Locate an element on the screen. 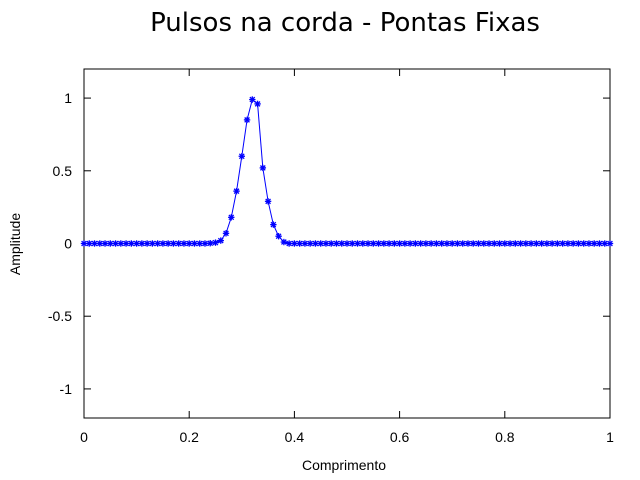 The width and height of the screenshot is (640, 480). chart-title: Pulsos na corda - Pontas Fixas is located at coordinates (345, 23).